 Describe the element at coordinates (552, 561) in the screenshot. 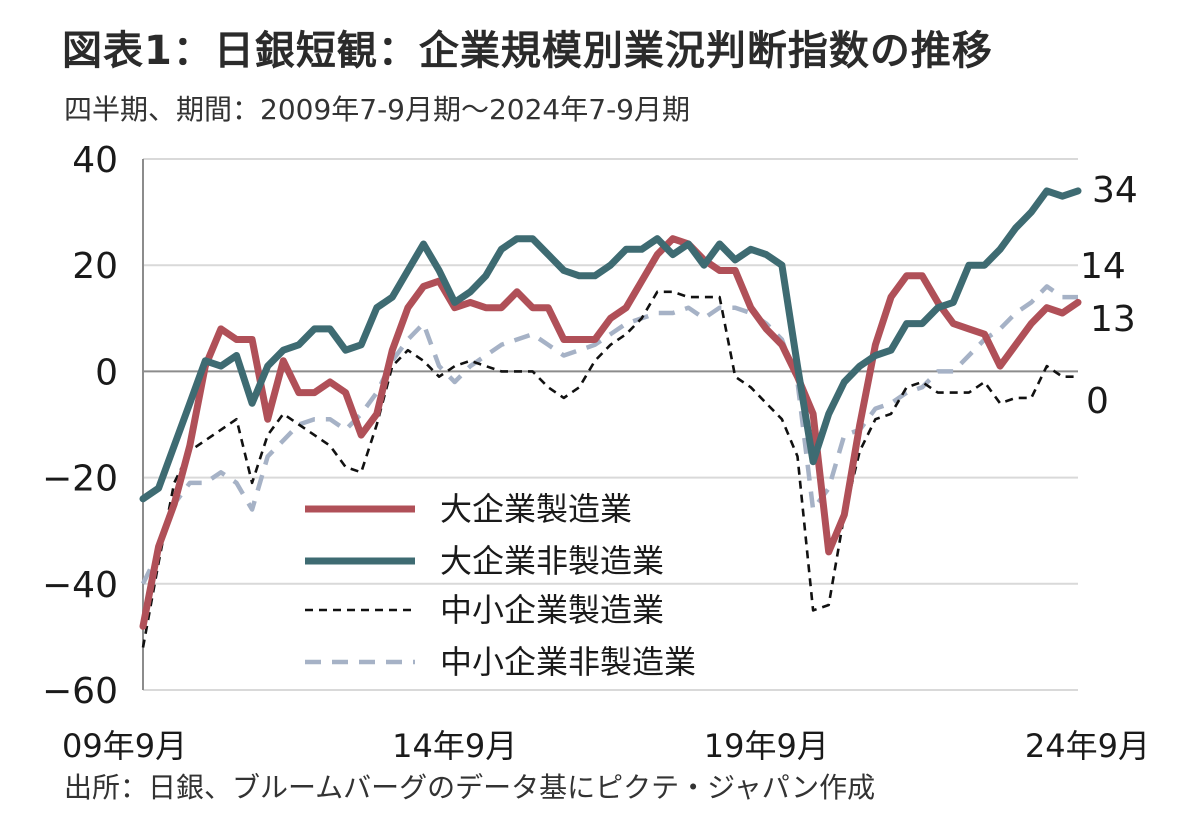

I see `legend-label: 大企業非製造業` at that location.